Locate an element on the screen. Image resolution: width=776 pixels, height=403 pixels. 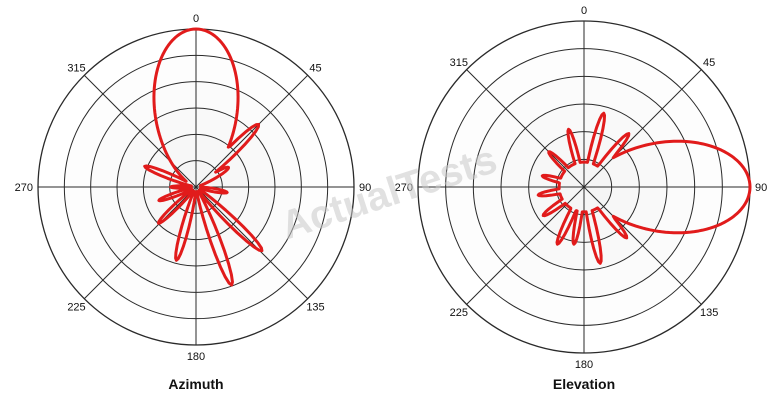
chart-title: Elevation is located at coordinates (584, 384).